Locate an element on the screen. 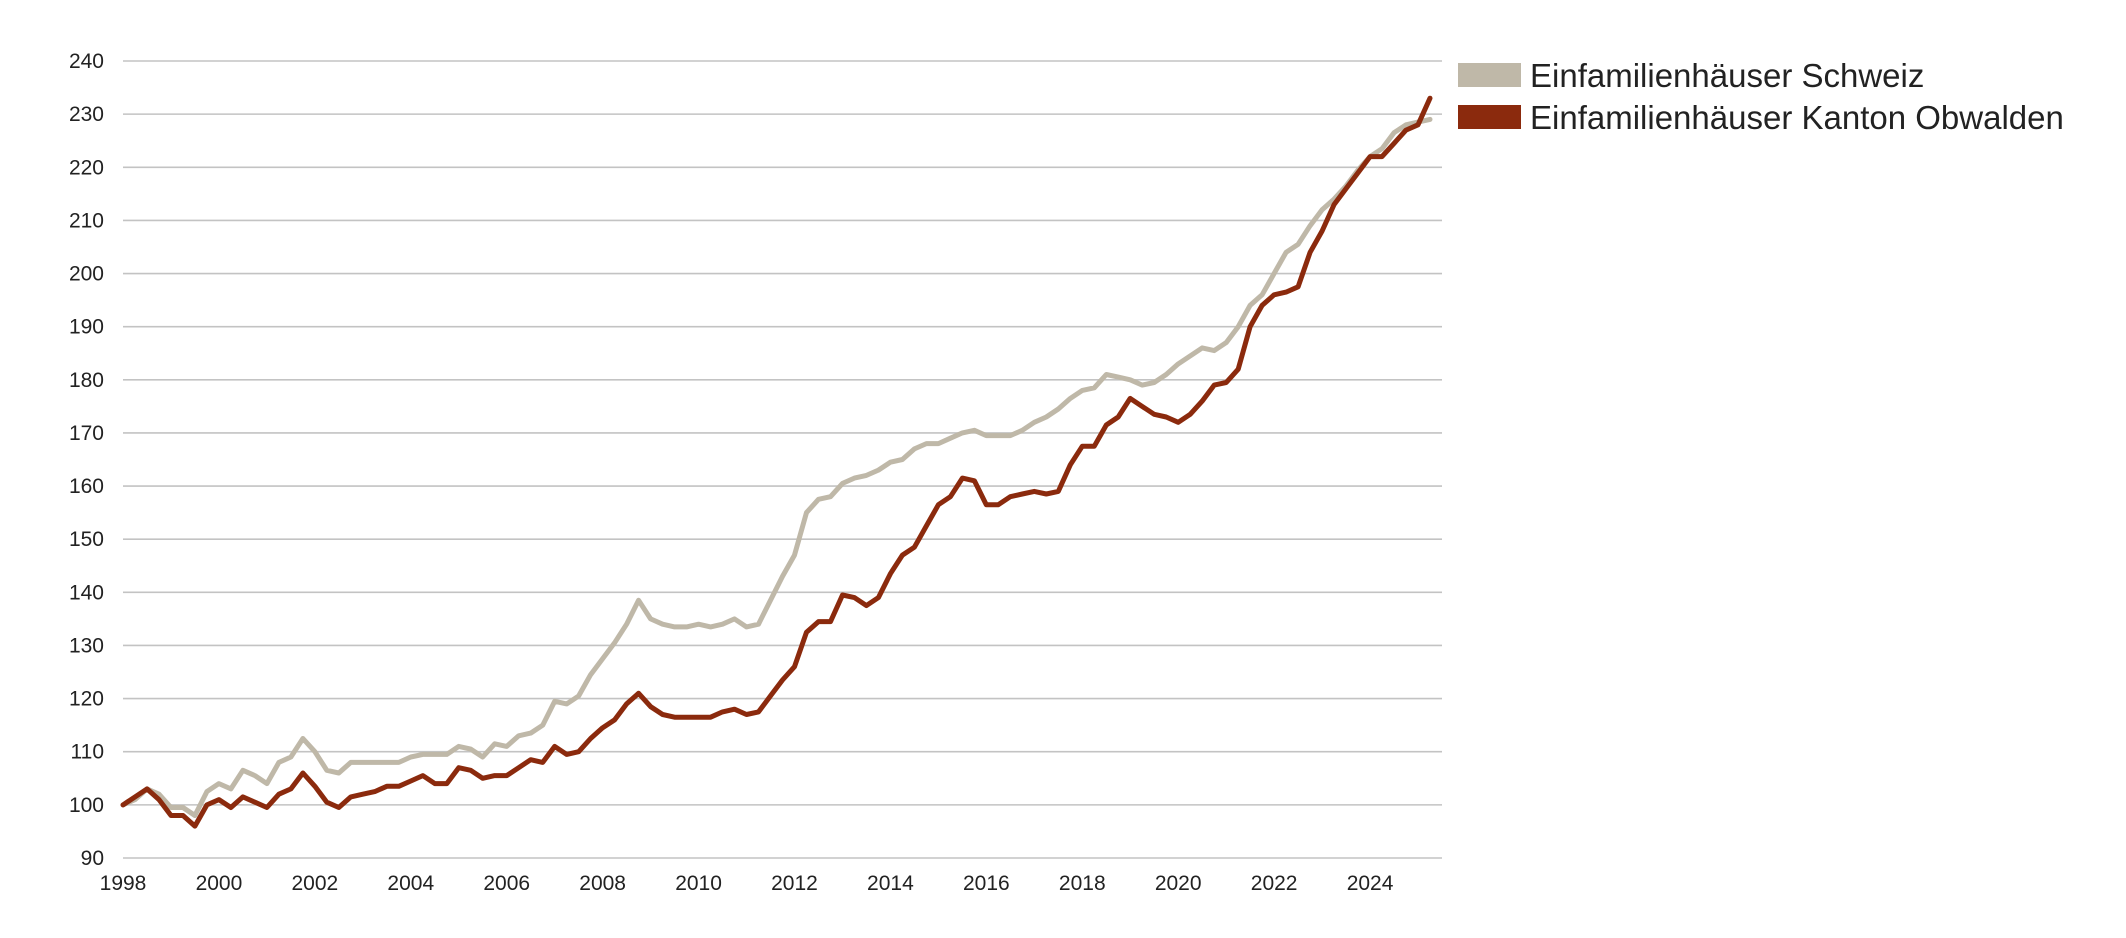  y-tick-label: 190 is located at coordinates (86, 327).